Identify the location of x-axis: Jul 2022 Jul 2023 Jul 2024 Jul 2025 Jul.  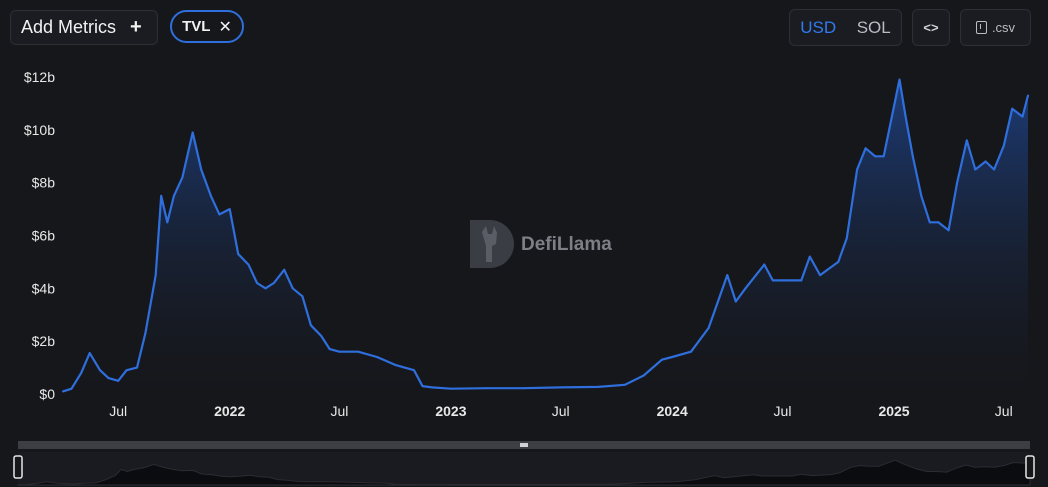
(560, 411).